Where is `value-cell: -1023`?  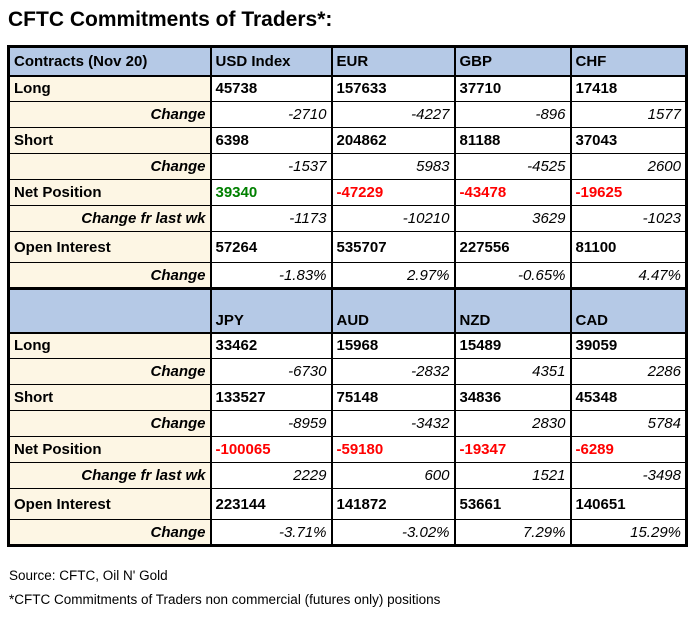 value-cell: -1023 is located at coordinates (628, 218).